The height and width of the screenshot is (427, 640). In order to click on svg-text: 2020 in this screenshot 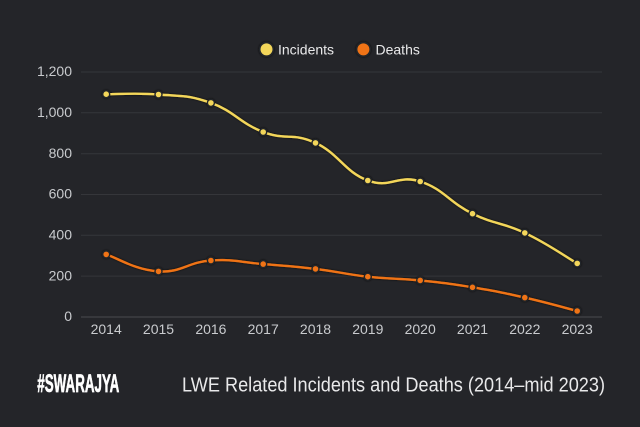, I will do `click(420, 329)`.